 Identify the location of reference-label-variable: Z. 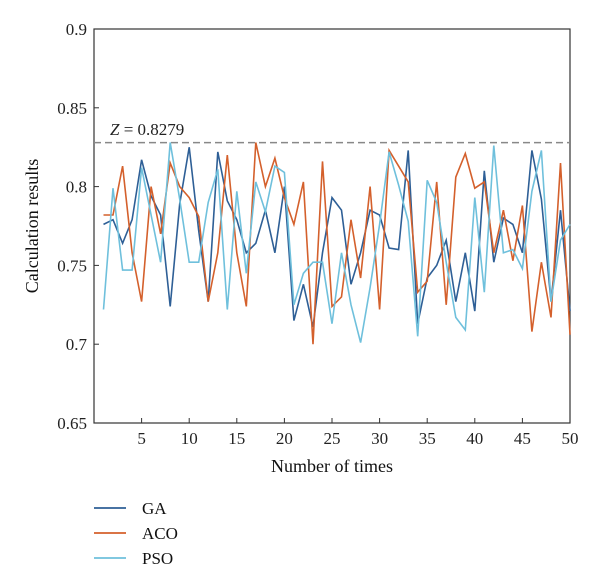
(115, 129).